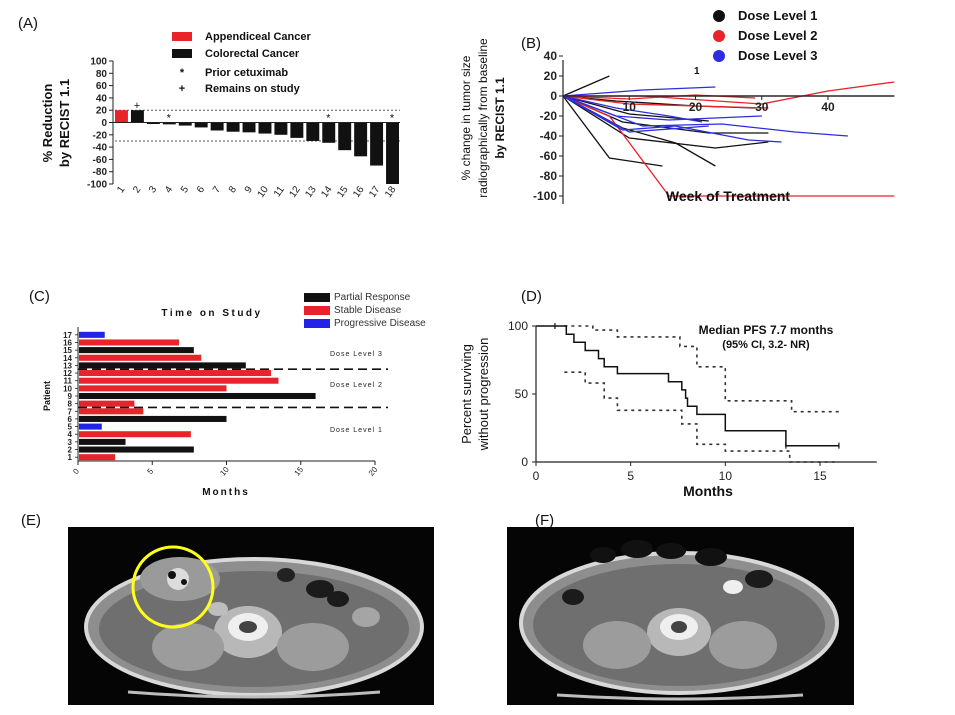 This screenshot has width=955, height=715. What do you see at coordinates (70, 419) in the screenshot?
I see `c-y-tick-label: 6` at bounding box center [70, 419].